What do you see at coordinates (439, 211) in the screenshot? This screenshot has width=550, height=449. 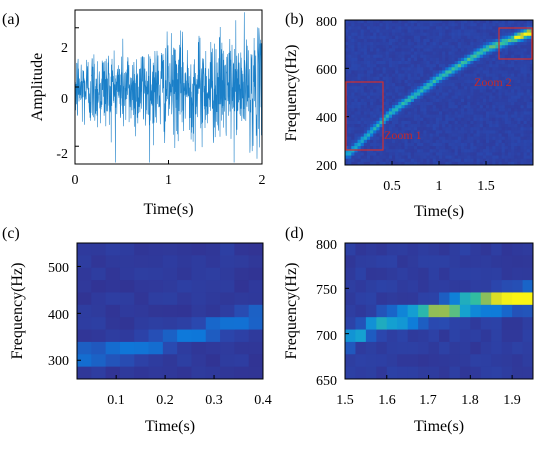 I see `x-axis-label-b: Time(s)` at bounding box center [439, 211].